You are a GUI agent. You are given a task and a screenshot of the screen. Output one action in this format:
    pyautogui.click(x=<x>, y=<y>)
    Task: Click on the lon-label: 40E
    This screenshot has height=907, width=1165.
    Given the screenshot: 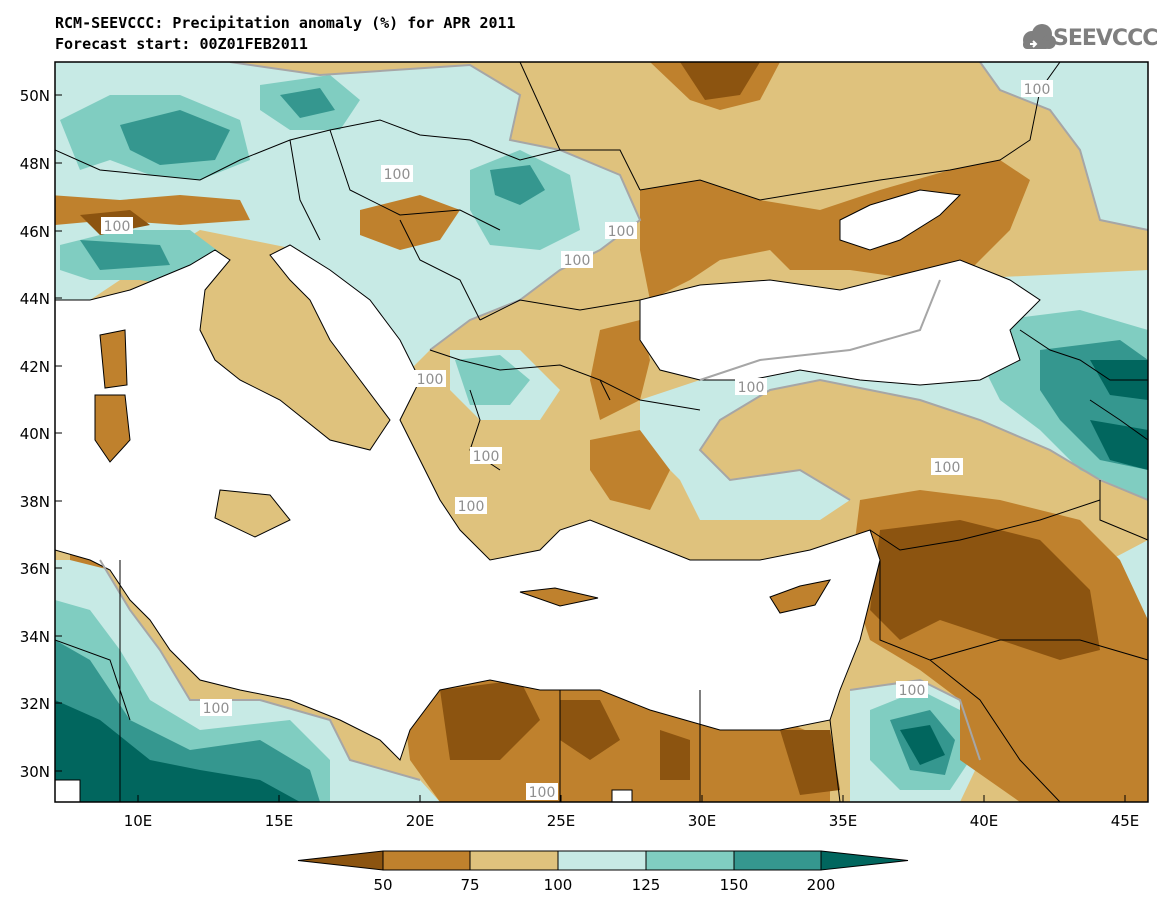 What is the action you would take?
    pyautogui.click(x=984, y=821)
    